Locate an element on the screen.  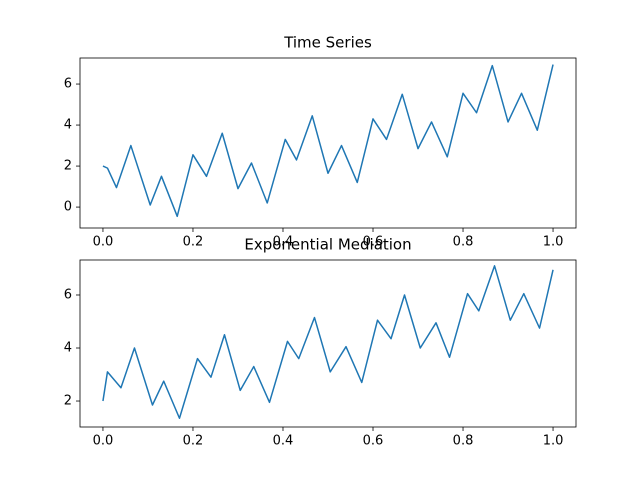
y-tick-label: 0 is located at coordinates (68, 207).